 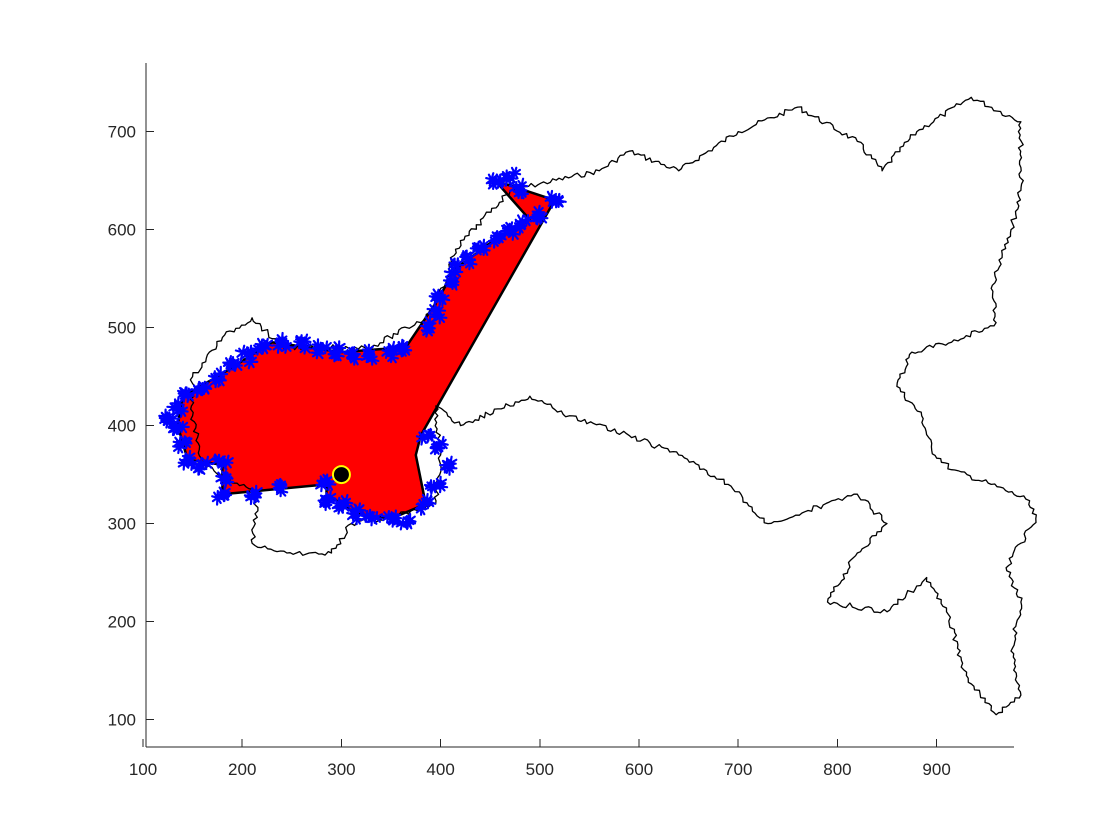 I want to click on y-tick-label: 100, so click(x=122, y=720).